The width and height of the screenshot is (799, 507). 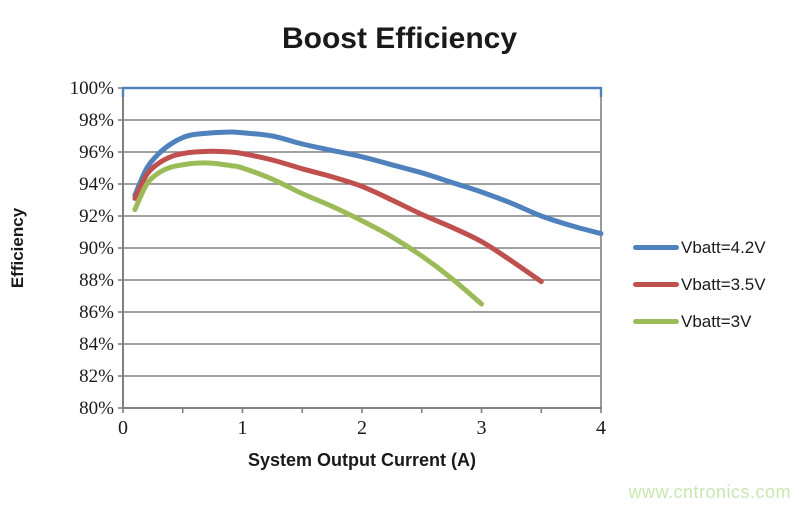 I want to click on legend-item-vbatt-3v: Vbatt=3V, so click(x=699, y=321).